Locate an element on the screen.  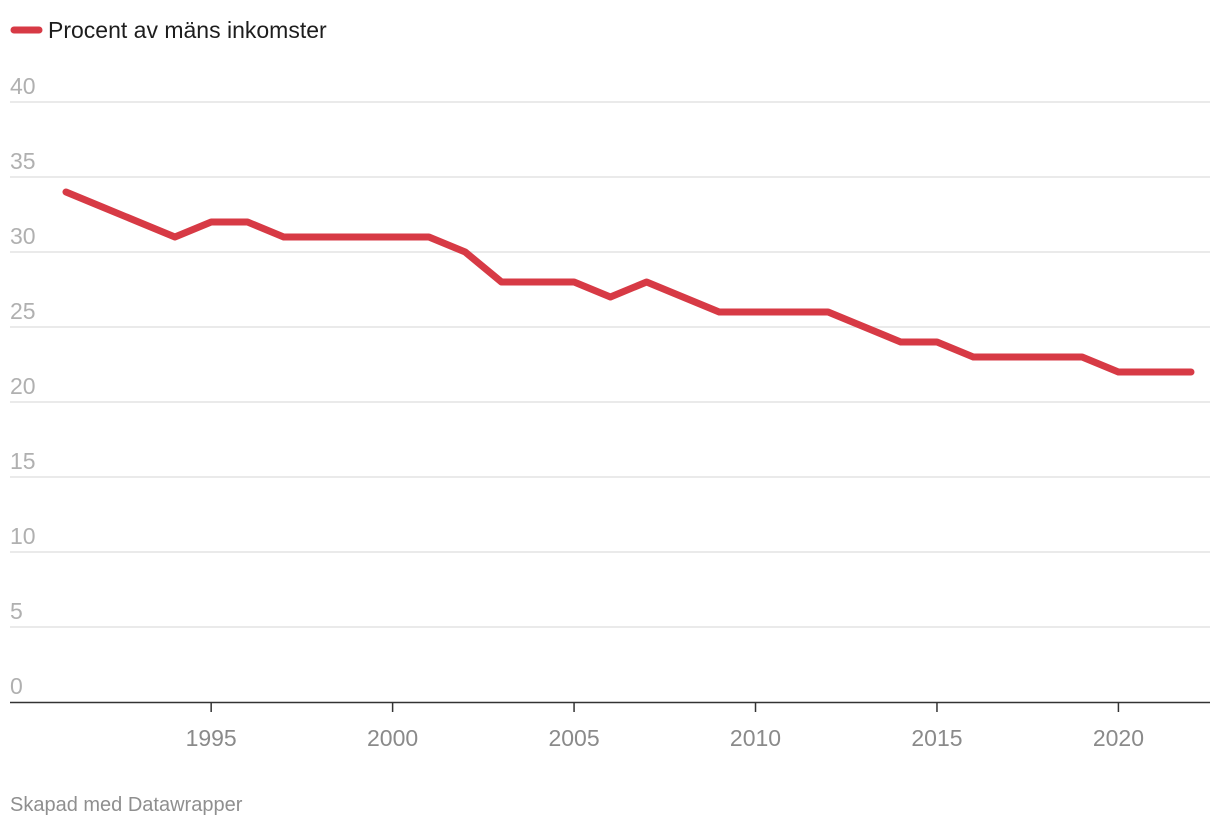
x-tick-label: 2010 is located at coordinates (755, 738).